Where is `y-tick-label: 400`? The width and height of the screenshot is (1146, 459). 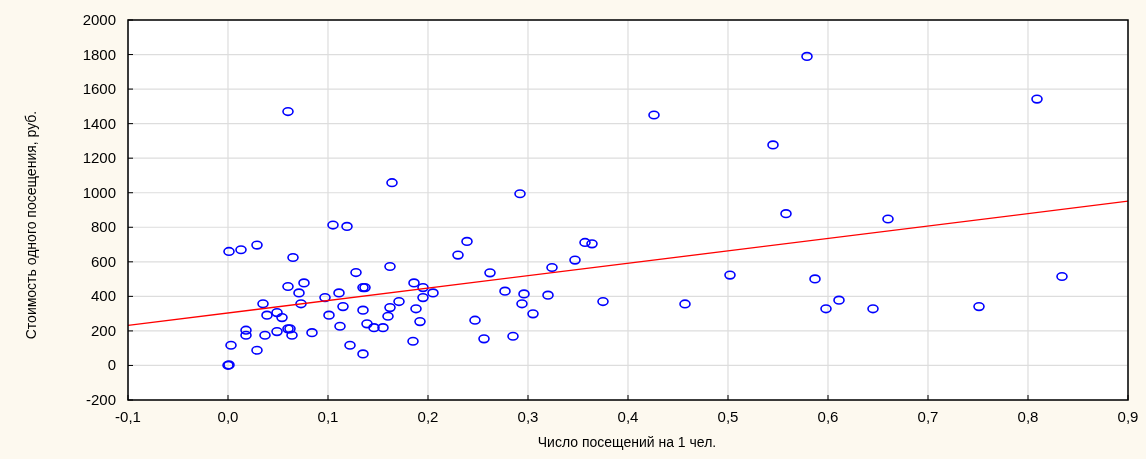 y-tick-label: 400 is located at coordinates (103, 296).